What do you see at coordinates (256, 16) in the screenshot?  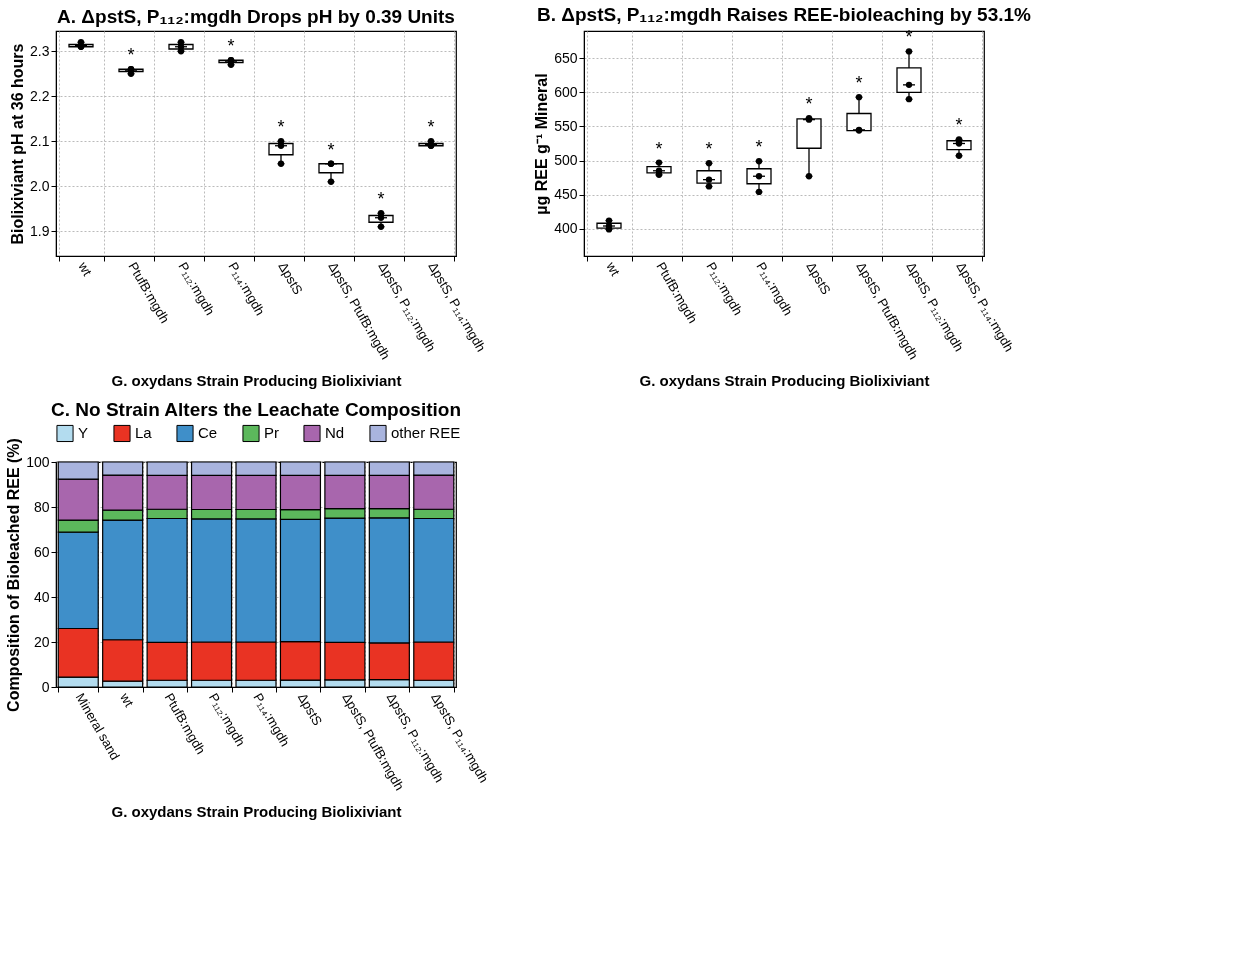 I see `chart-title: A. ΔpstS, P₁₁₂:mgdh Drops pH by 0.39 Units` at bounding box center [256, 16].